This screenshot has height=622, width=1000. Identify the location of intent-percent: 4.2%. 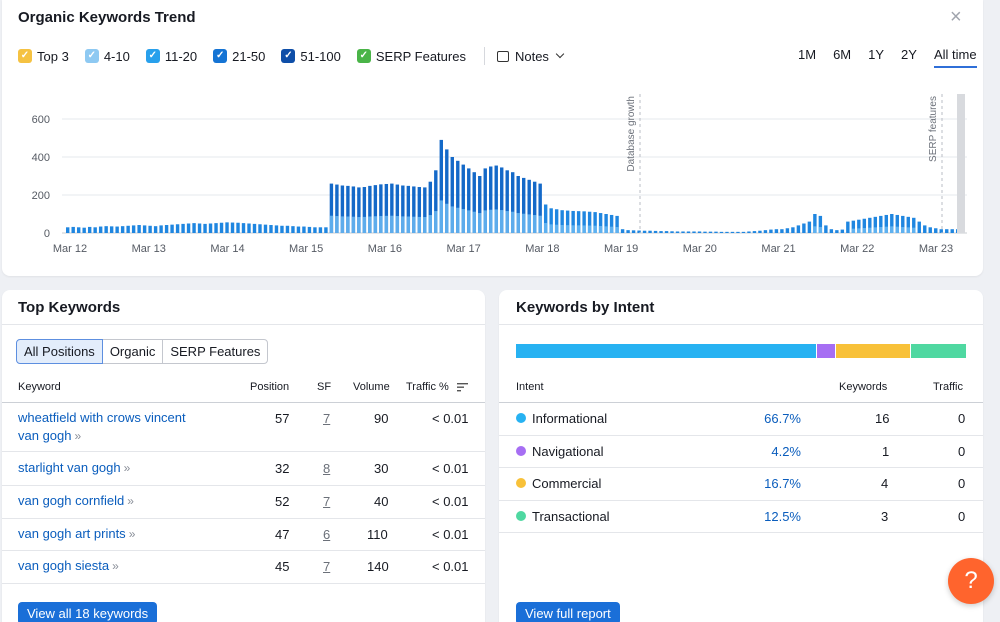
(786, 451).